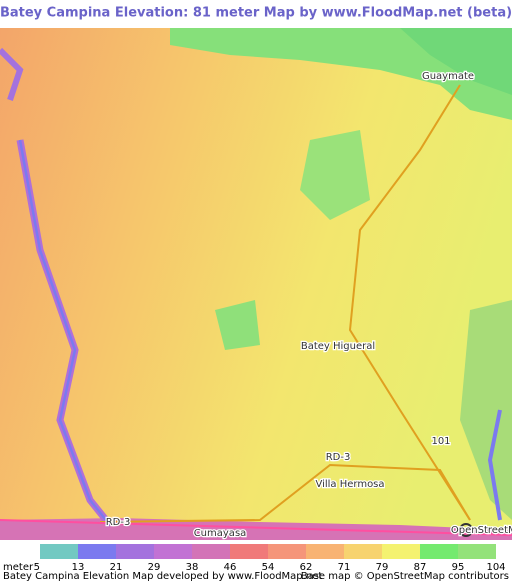  I want to click on legend-unit: meter, so click(18, 567).